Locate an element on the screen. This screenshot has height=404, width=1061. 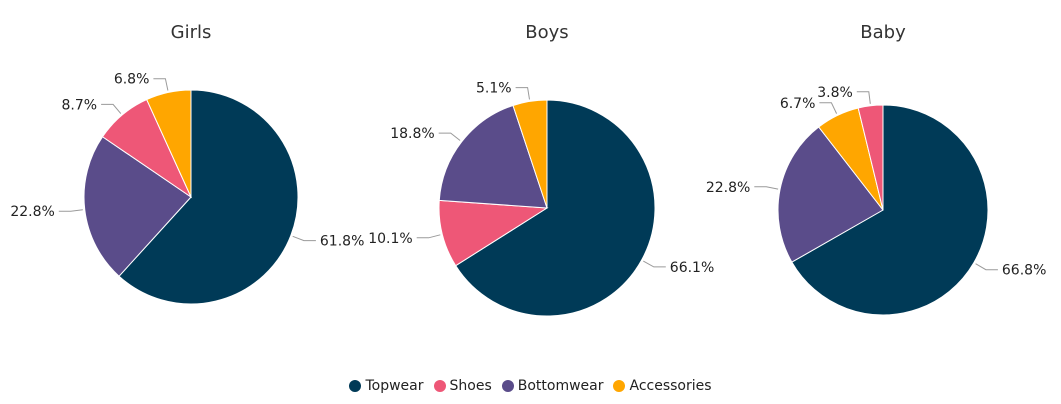
pie-slice-girls-bottomwear is located at coordinates (137, 206).